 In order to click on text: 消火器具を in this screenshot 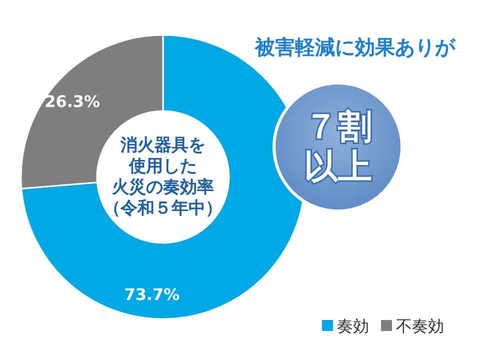, I will do `click(163, 146)`.